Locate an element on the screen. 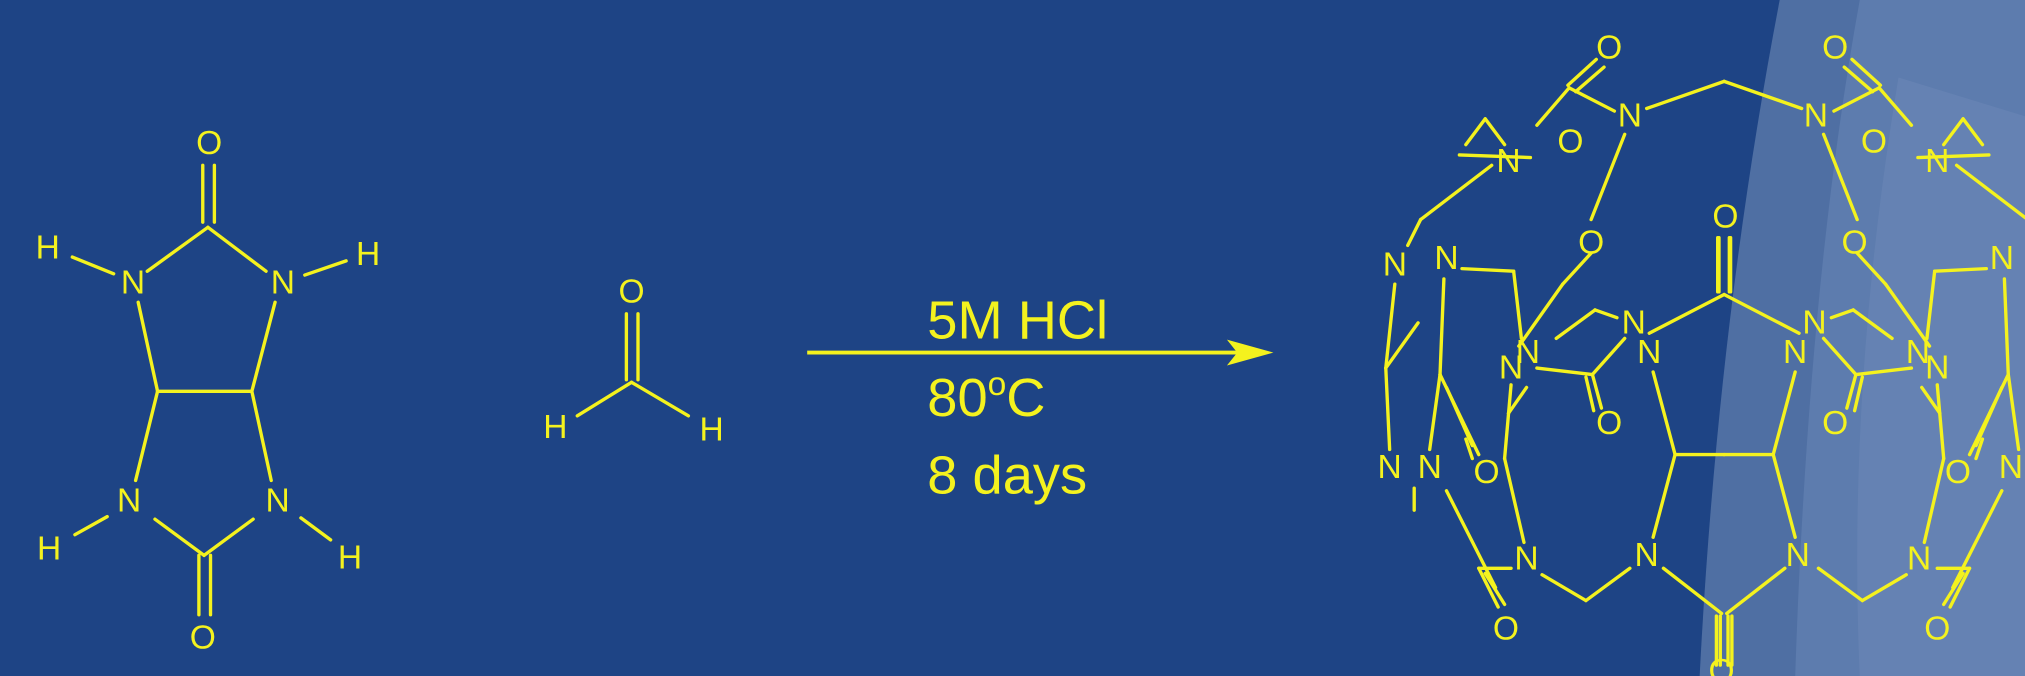  time: 8 days is located at coordinates (1007, 475).